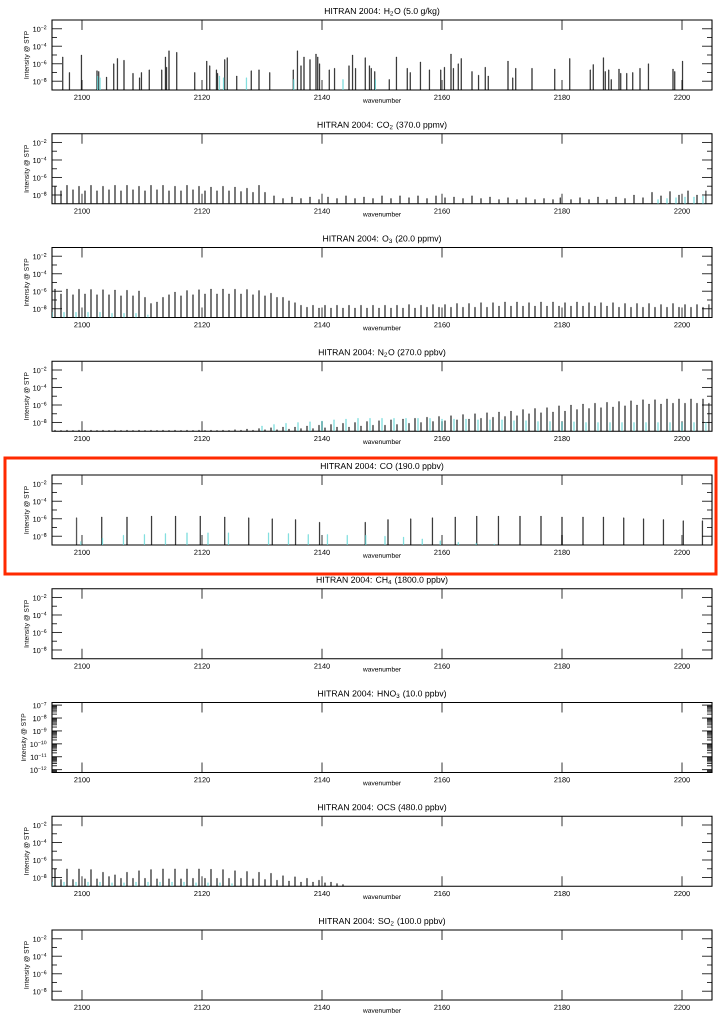  What do you see at coordinates (382, 125) in the screenshot?
I see `chart-title: HITRAN 2004: CO$_{2}$ (370.0 ppmv)` at bounding box center [382, 125].